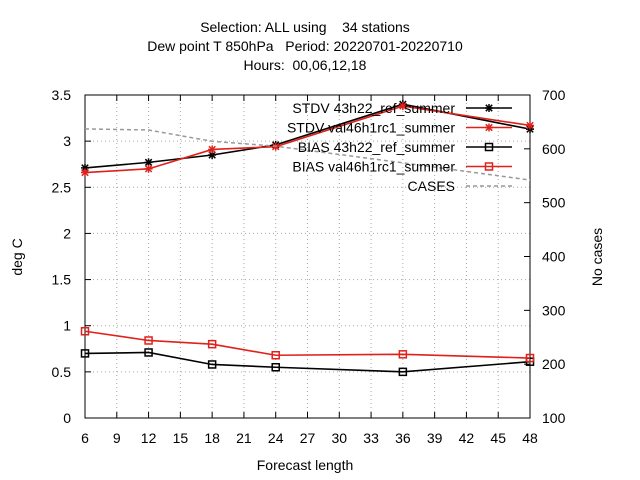 The width and height of the screenshot is (640, 480). What do you see at coordinates (435, 438) in the screenshot?
I see `x-tick-label: 39` at bounding box center [435, 438].